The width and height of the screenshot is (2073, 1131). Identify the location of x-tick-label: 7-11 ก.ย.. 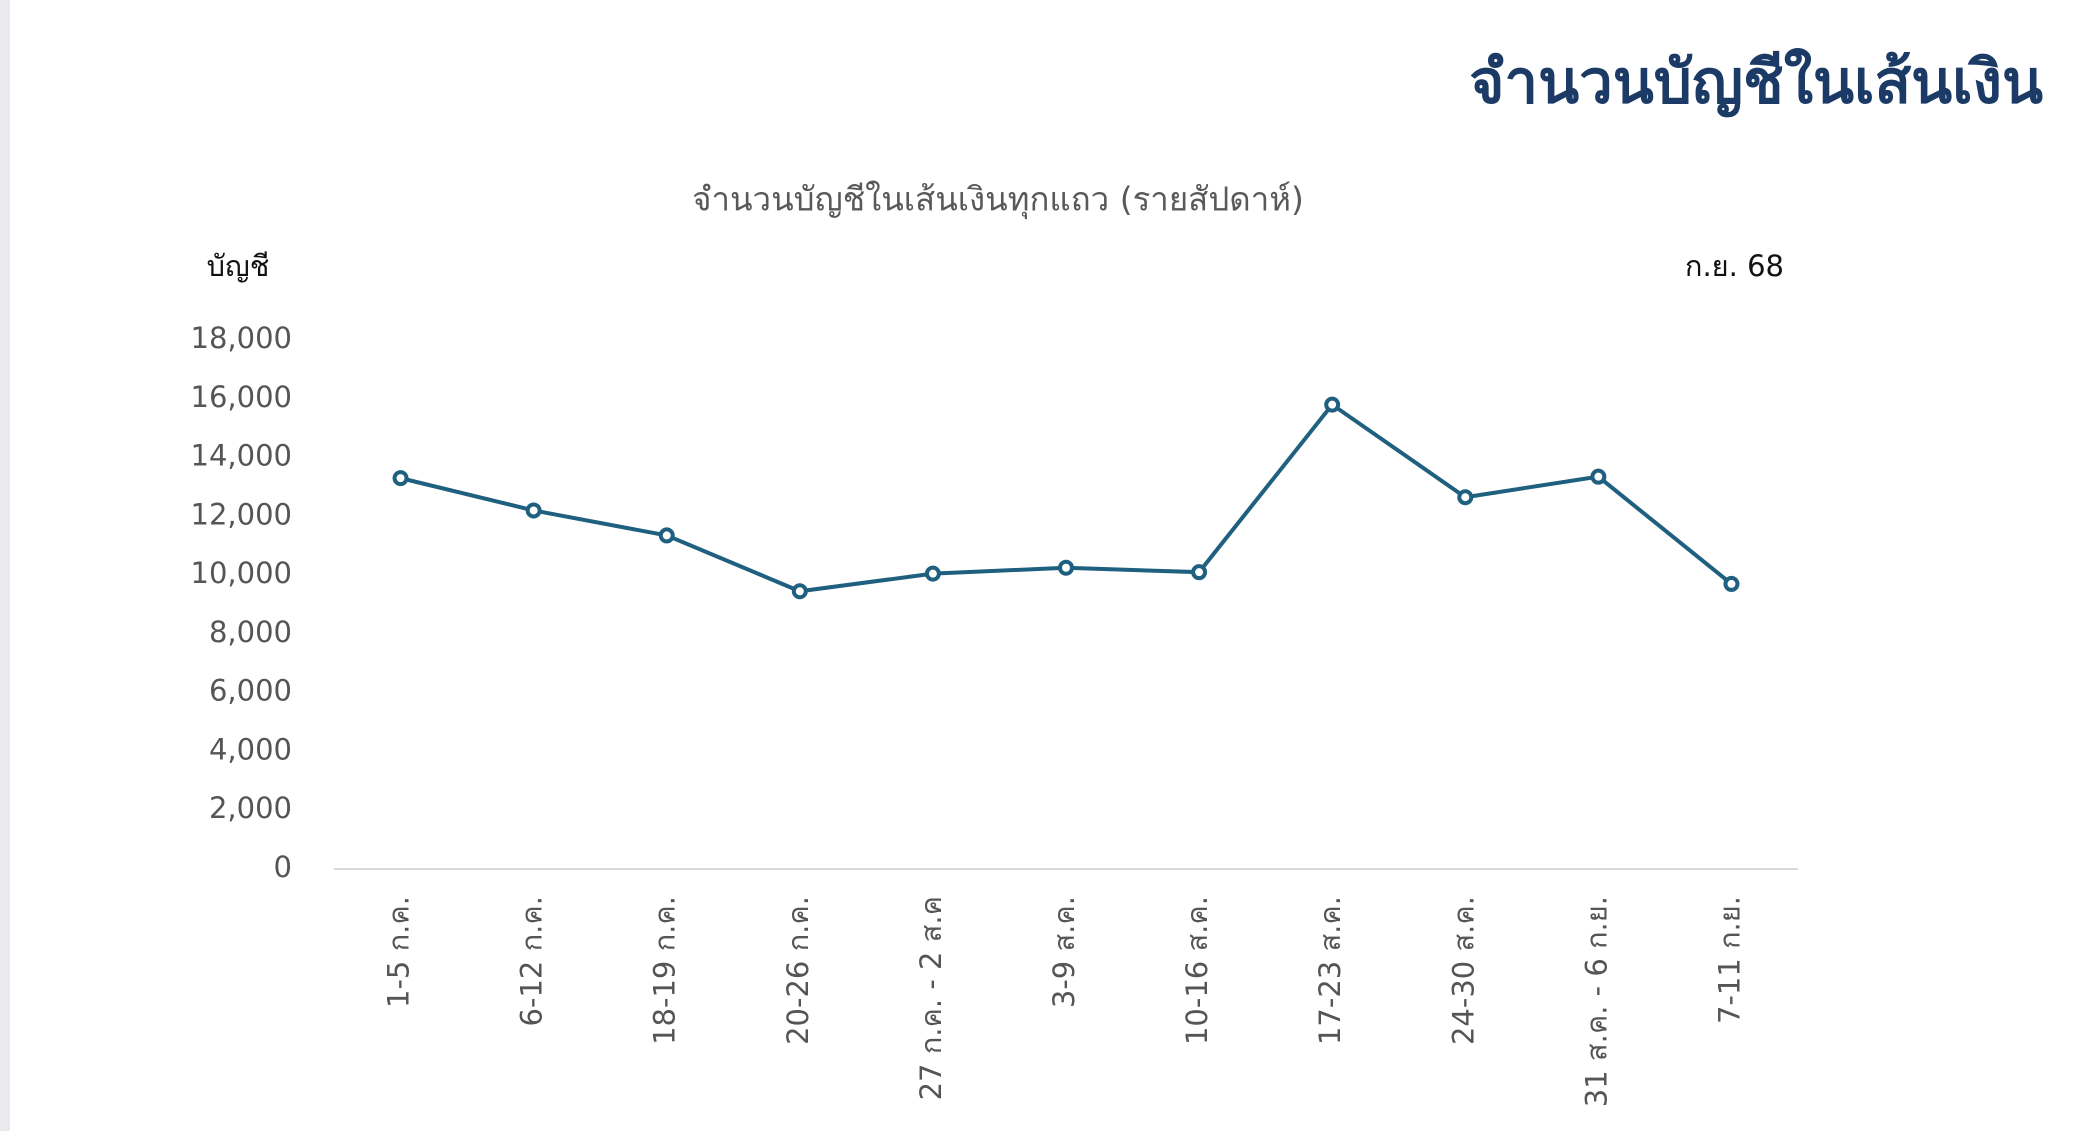
(1729, 960).